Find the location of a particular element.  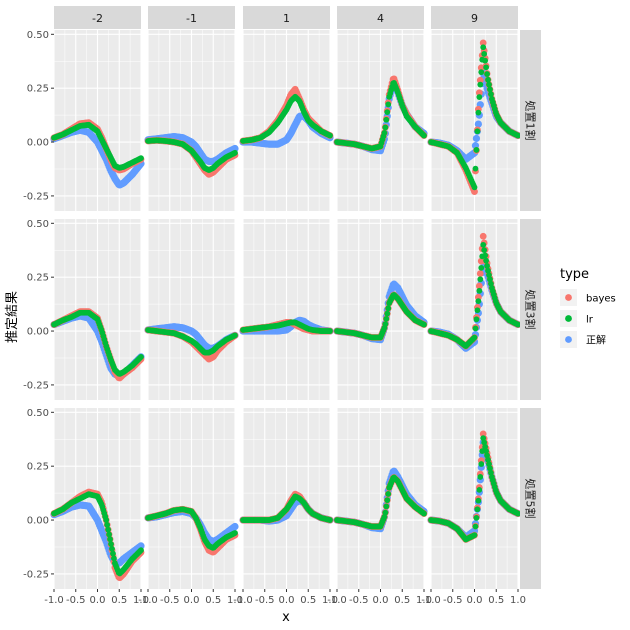

y-tick-label: 0.25 is located at coordinates (38, 278).